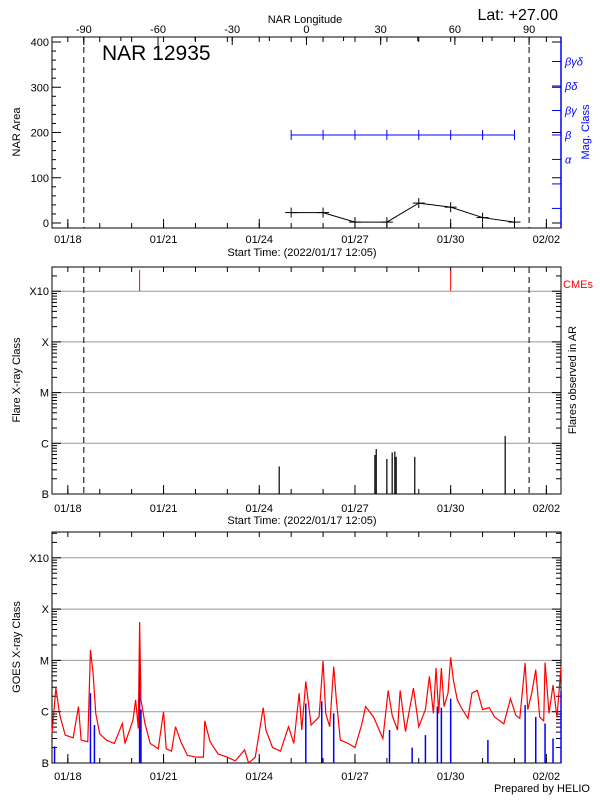  I want to click on panel1-xlabel: Start Time: (2022/01/17 12:05), so click(301, 253).